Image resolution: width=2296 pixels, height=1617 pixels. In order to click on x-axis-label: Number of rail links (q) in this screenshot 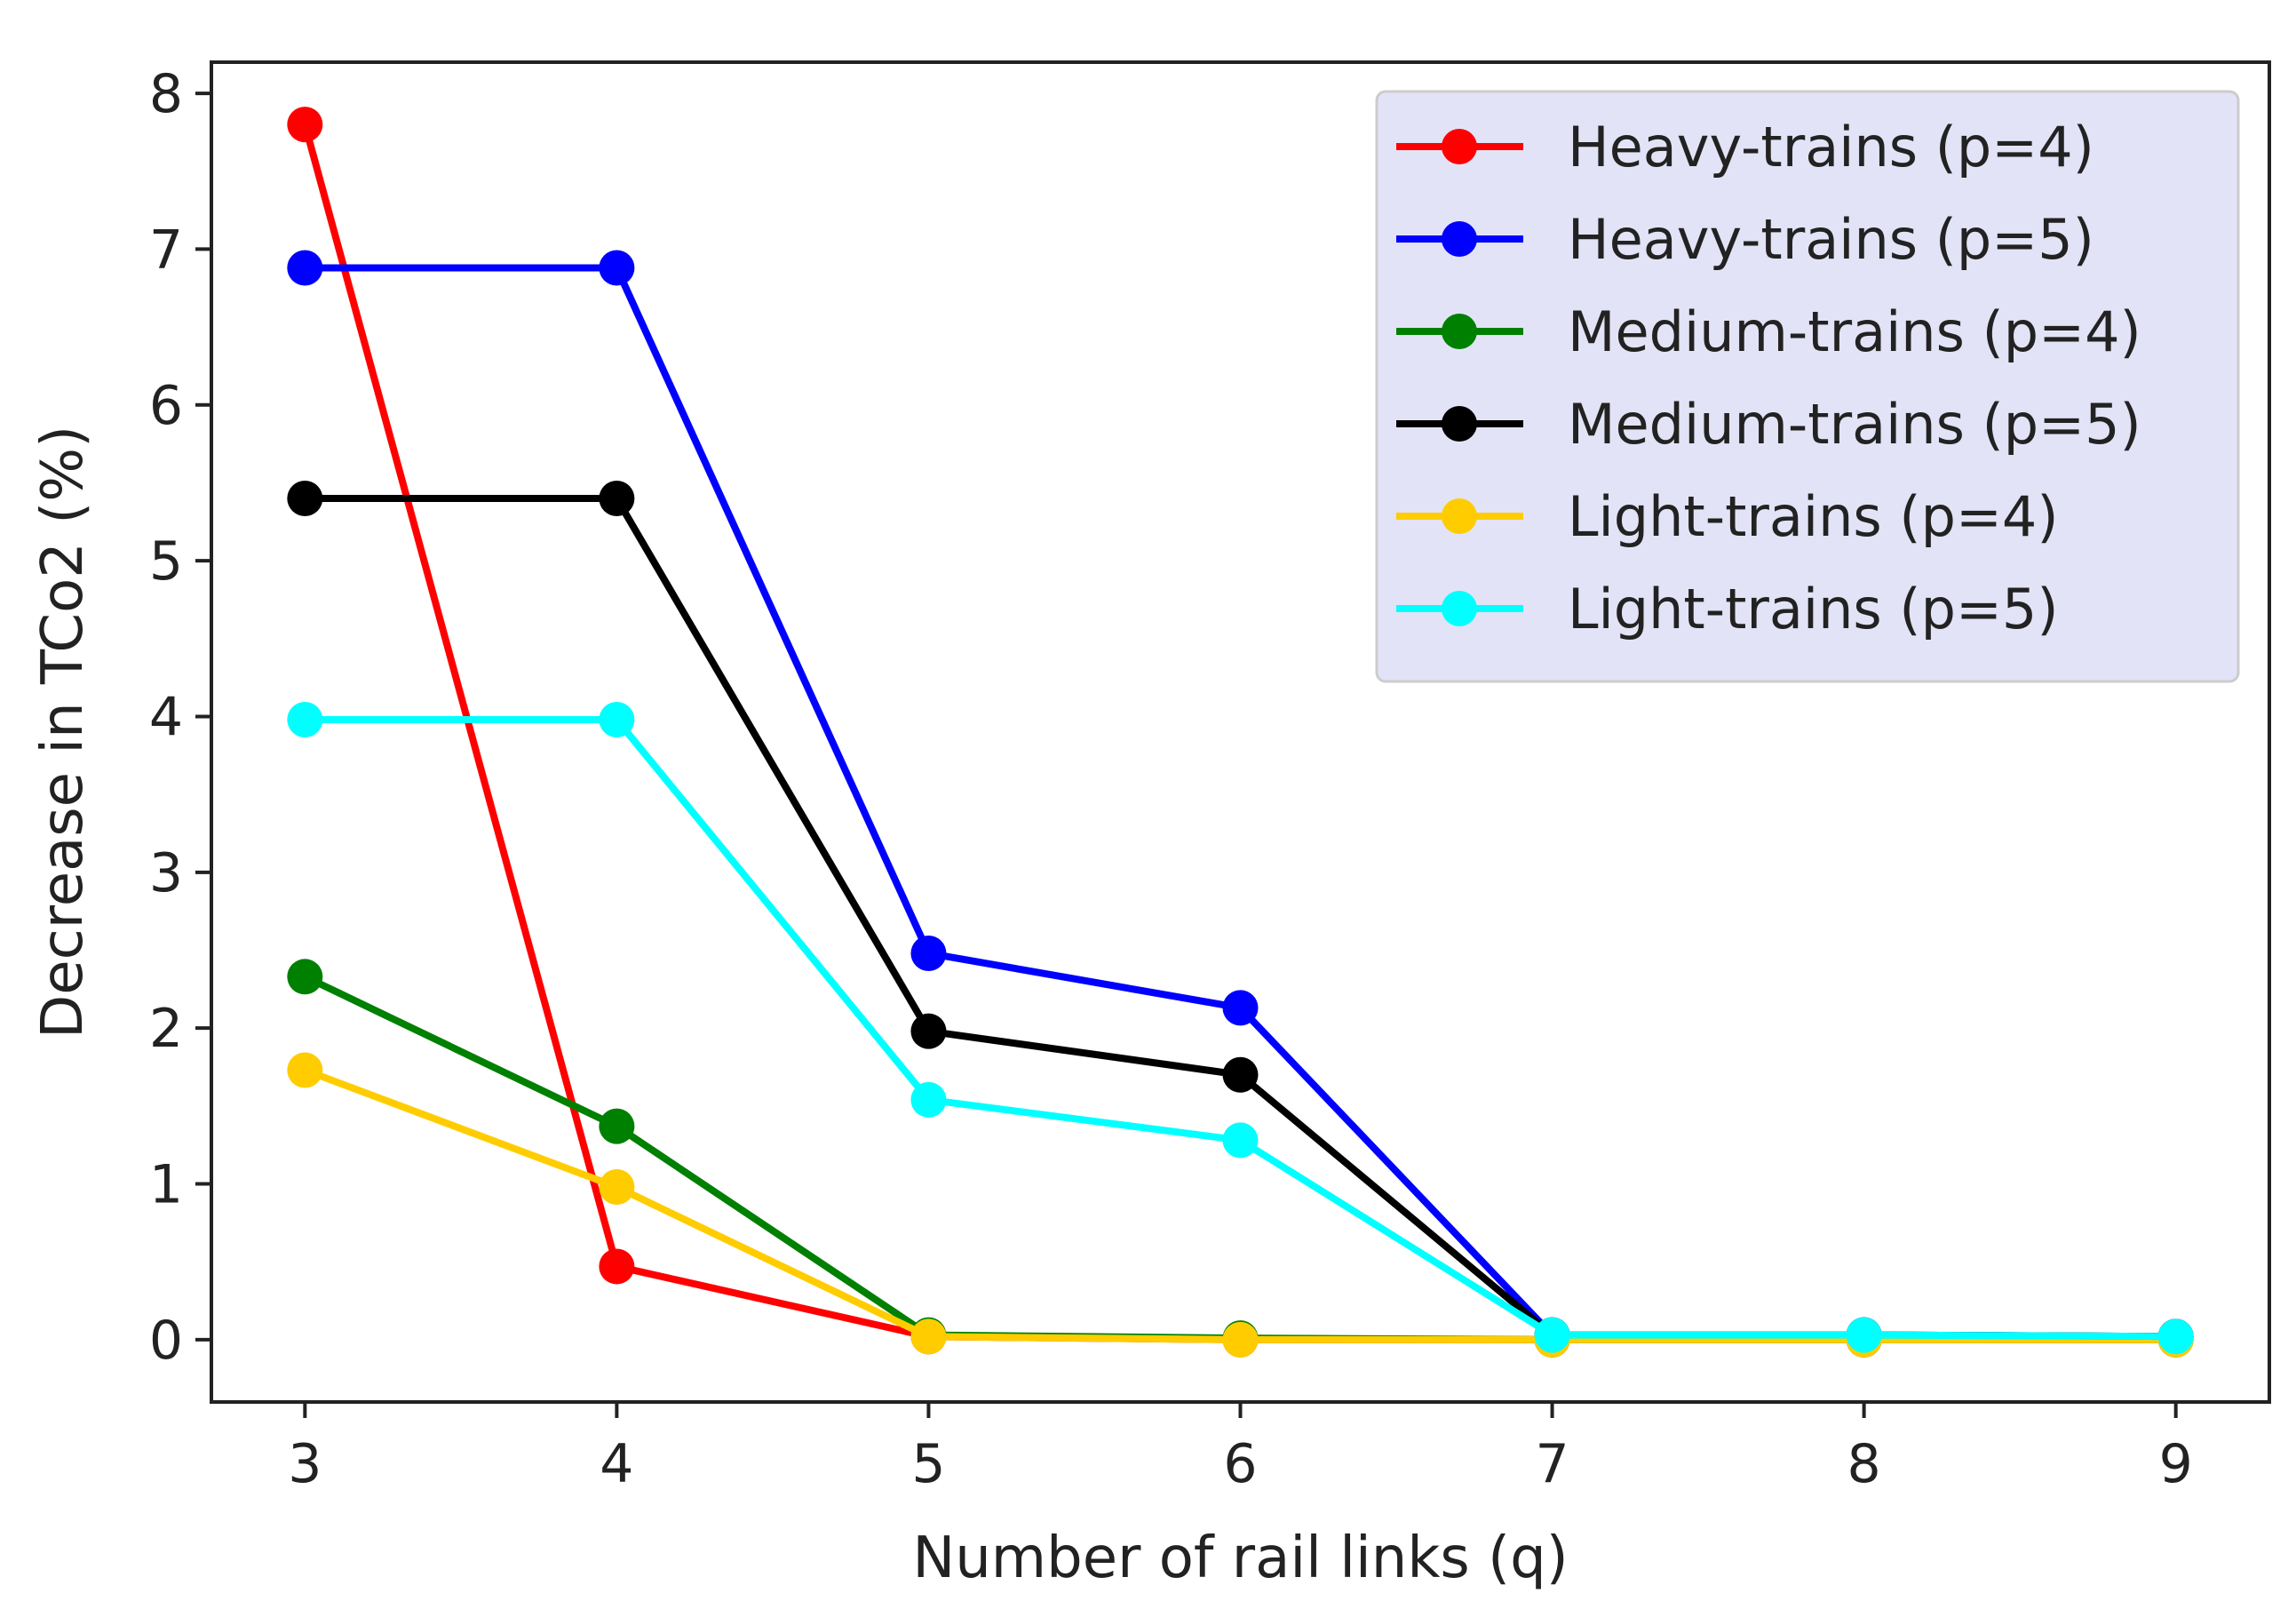, I will do `click(1240, 1558)`.